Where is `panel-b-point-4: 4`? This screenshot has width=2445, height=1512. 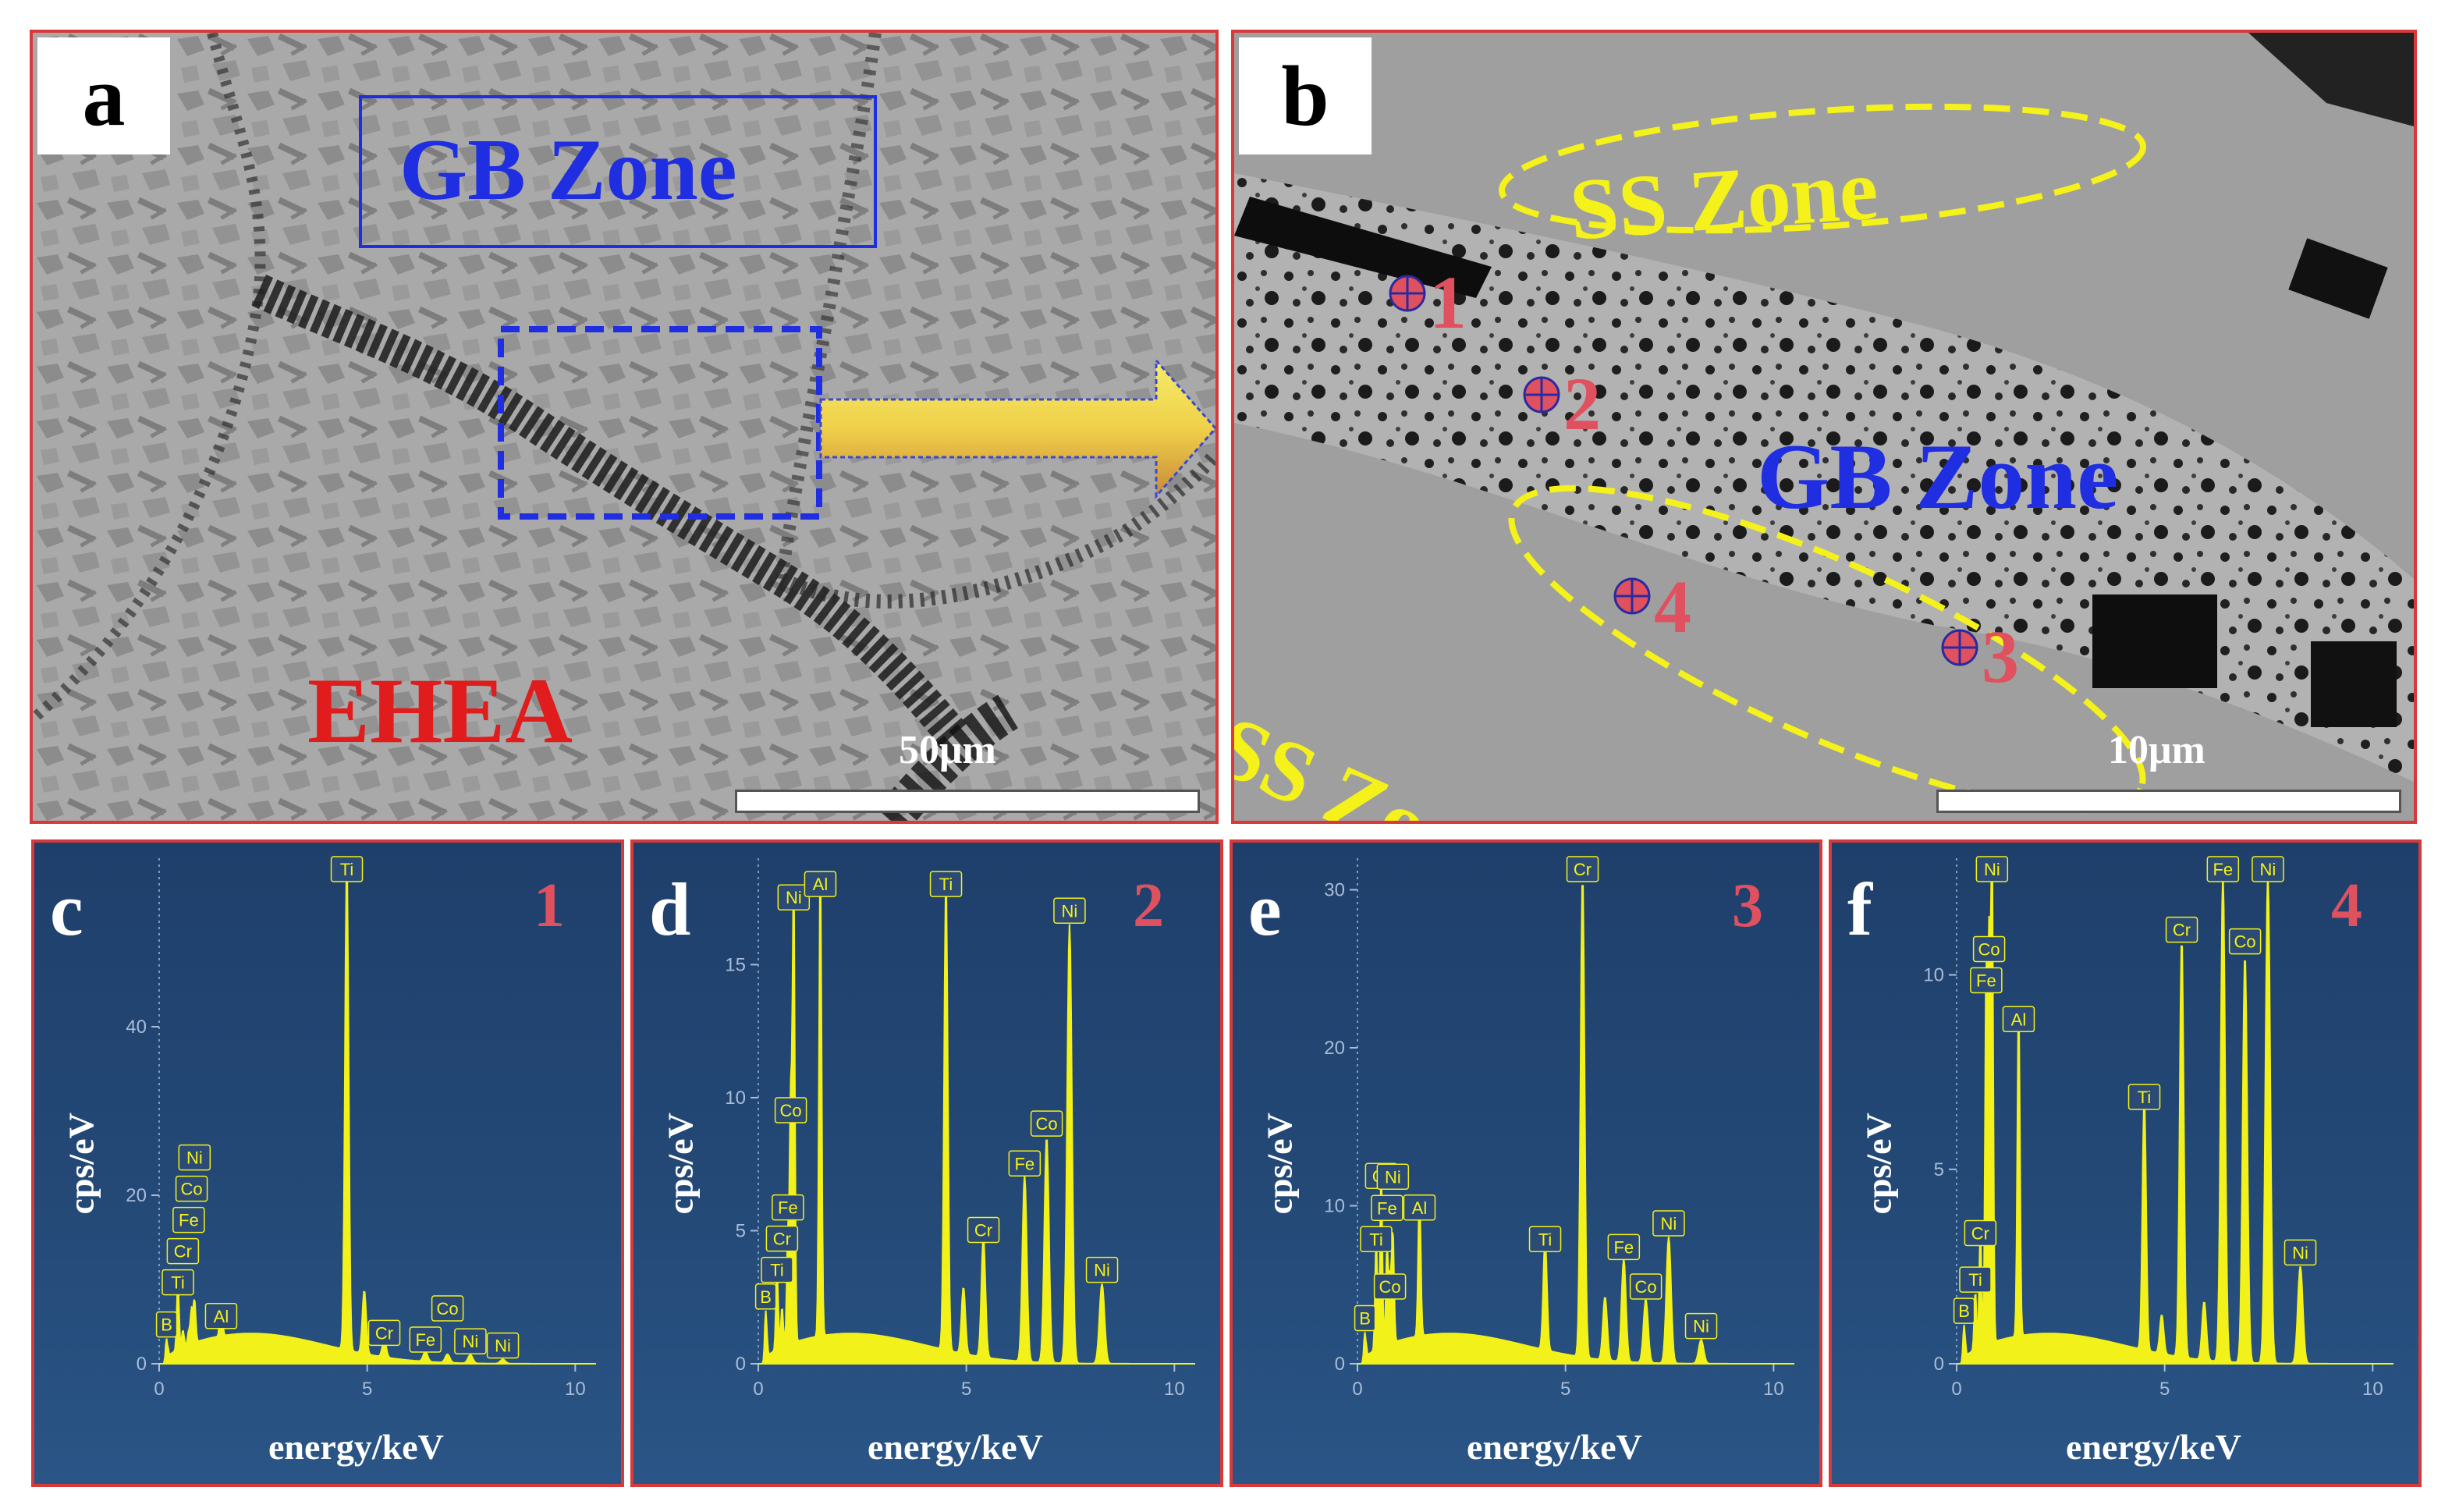 panel-b-point-4: 4 is located at coordinates (1673, 606).